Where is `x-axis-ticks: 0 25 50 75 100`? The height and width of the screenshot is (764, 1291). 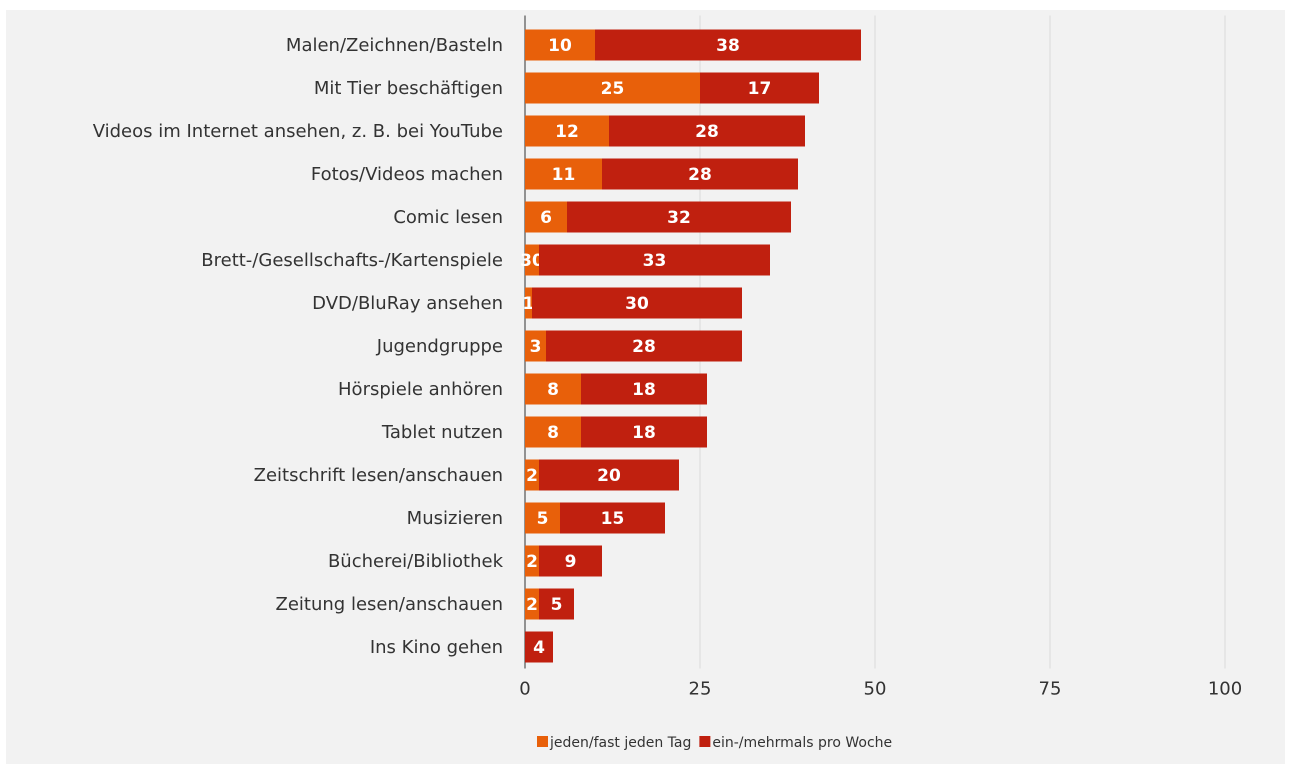
x-axis-ticks: 0 25 50 75 100 is located at coordinates (880, 689).